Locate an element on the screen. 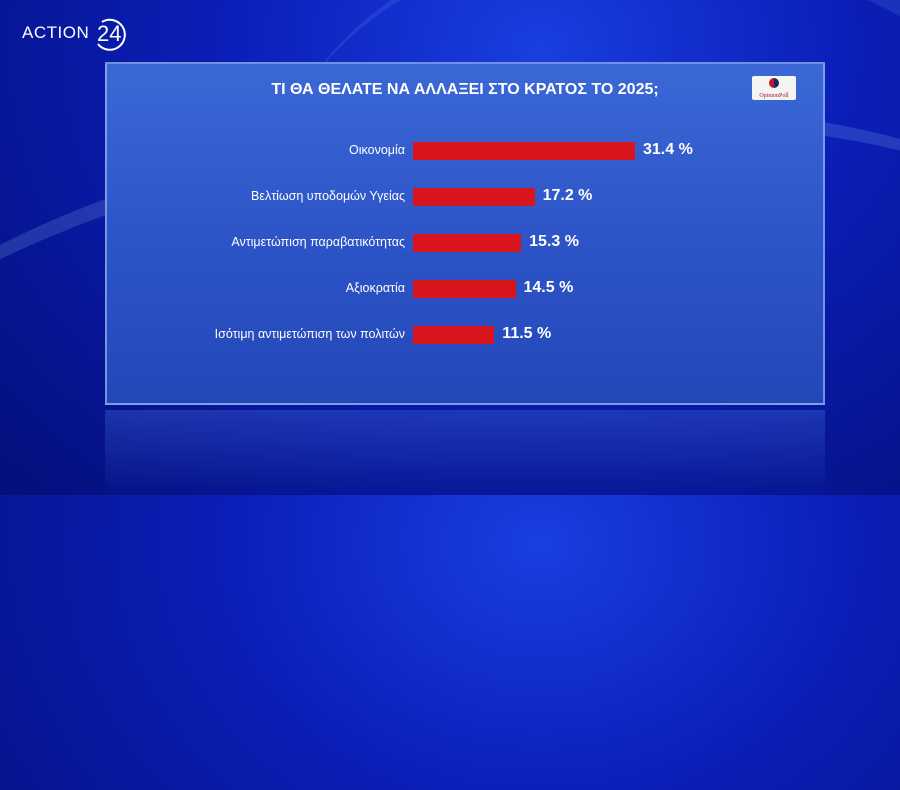 The width and height of the screenshot is (900, 790). category-label: Αξιοκρατία is located at coordinates (375, 288).